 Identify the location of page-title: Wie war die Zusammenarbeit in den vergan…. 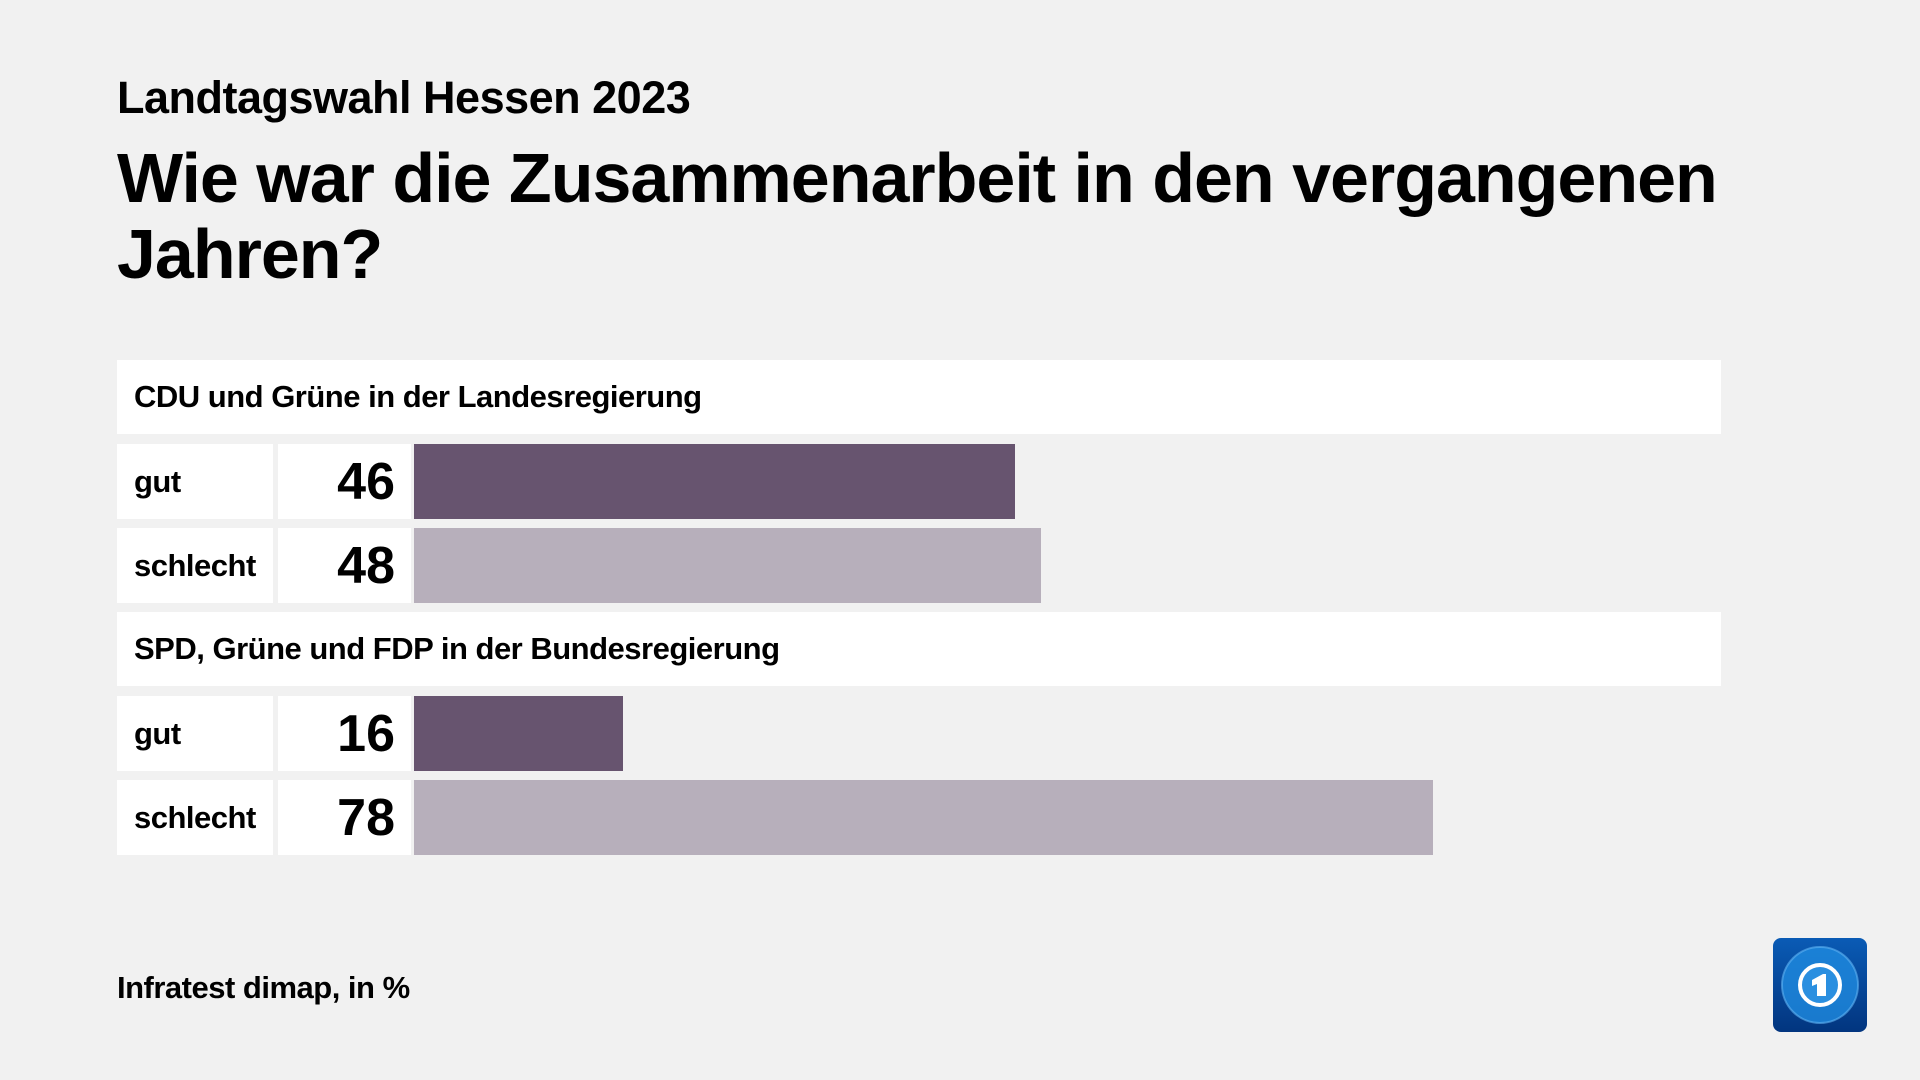
(917, 216).